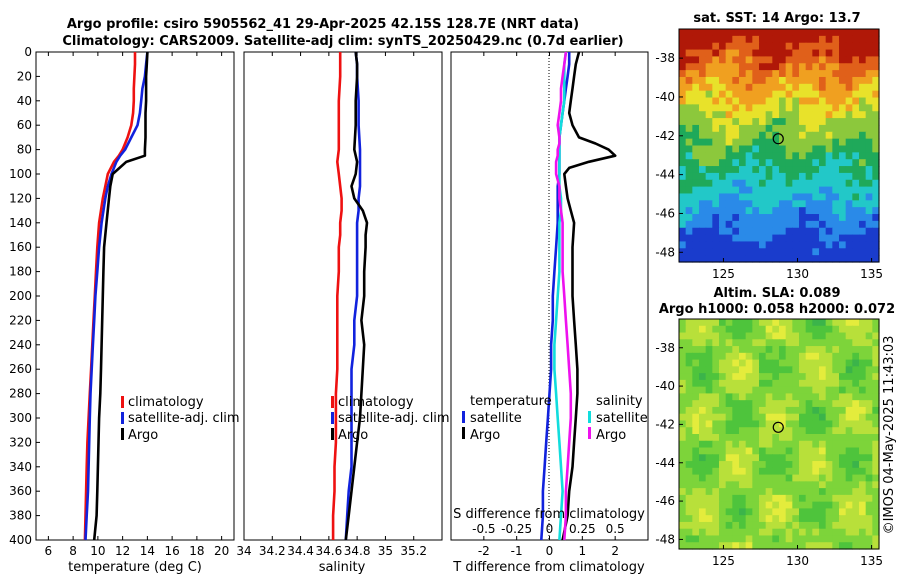 This screenshot has width=900, height=580. What do you see at coordinates (779, 434) in the screenshot?
I see `sla-map-frame` at bounding box center [779, 434].